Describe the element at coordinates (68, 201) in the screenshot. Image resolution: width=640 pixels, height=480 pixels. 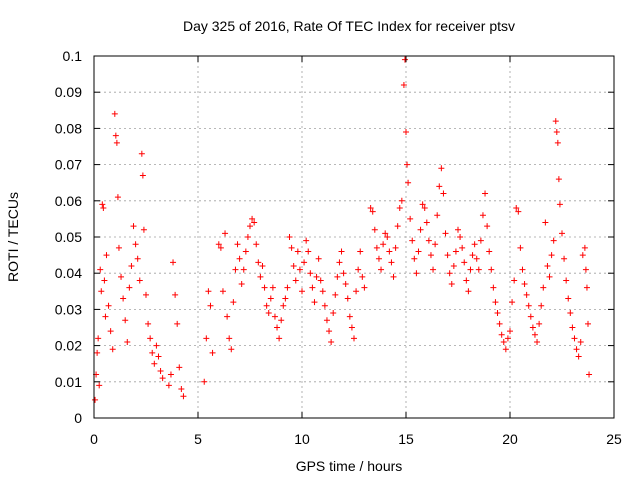
I see `y-tick-label: 0.06` at that location.